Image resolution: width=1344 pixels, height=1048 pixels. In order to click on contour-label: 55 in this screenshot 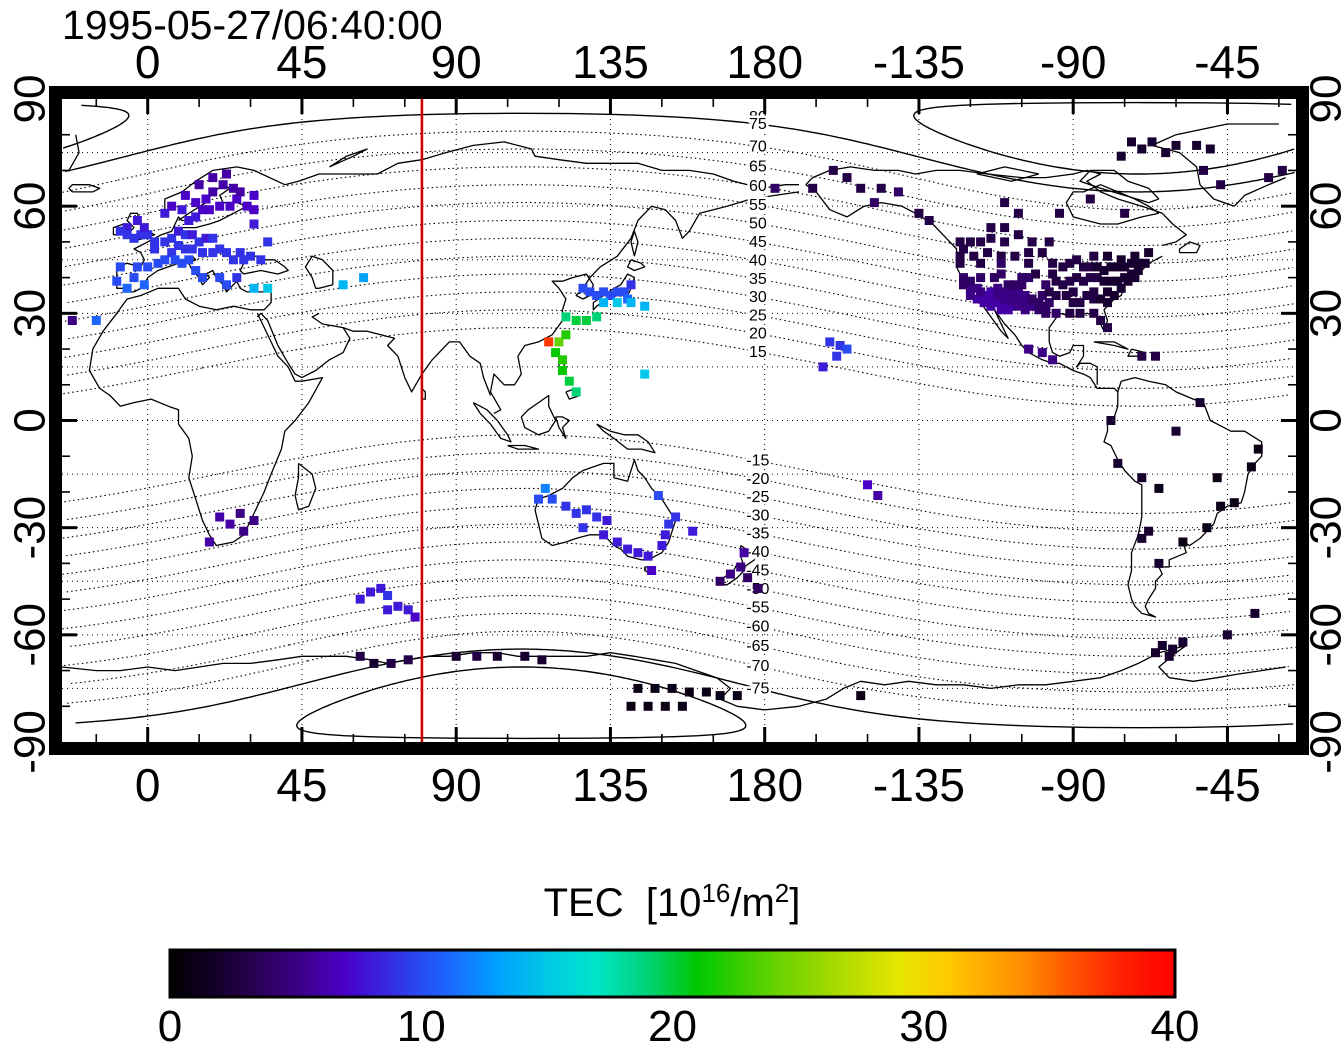, I will do `click(758, 205)`.